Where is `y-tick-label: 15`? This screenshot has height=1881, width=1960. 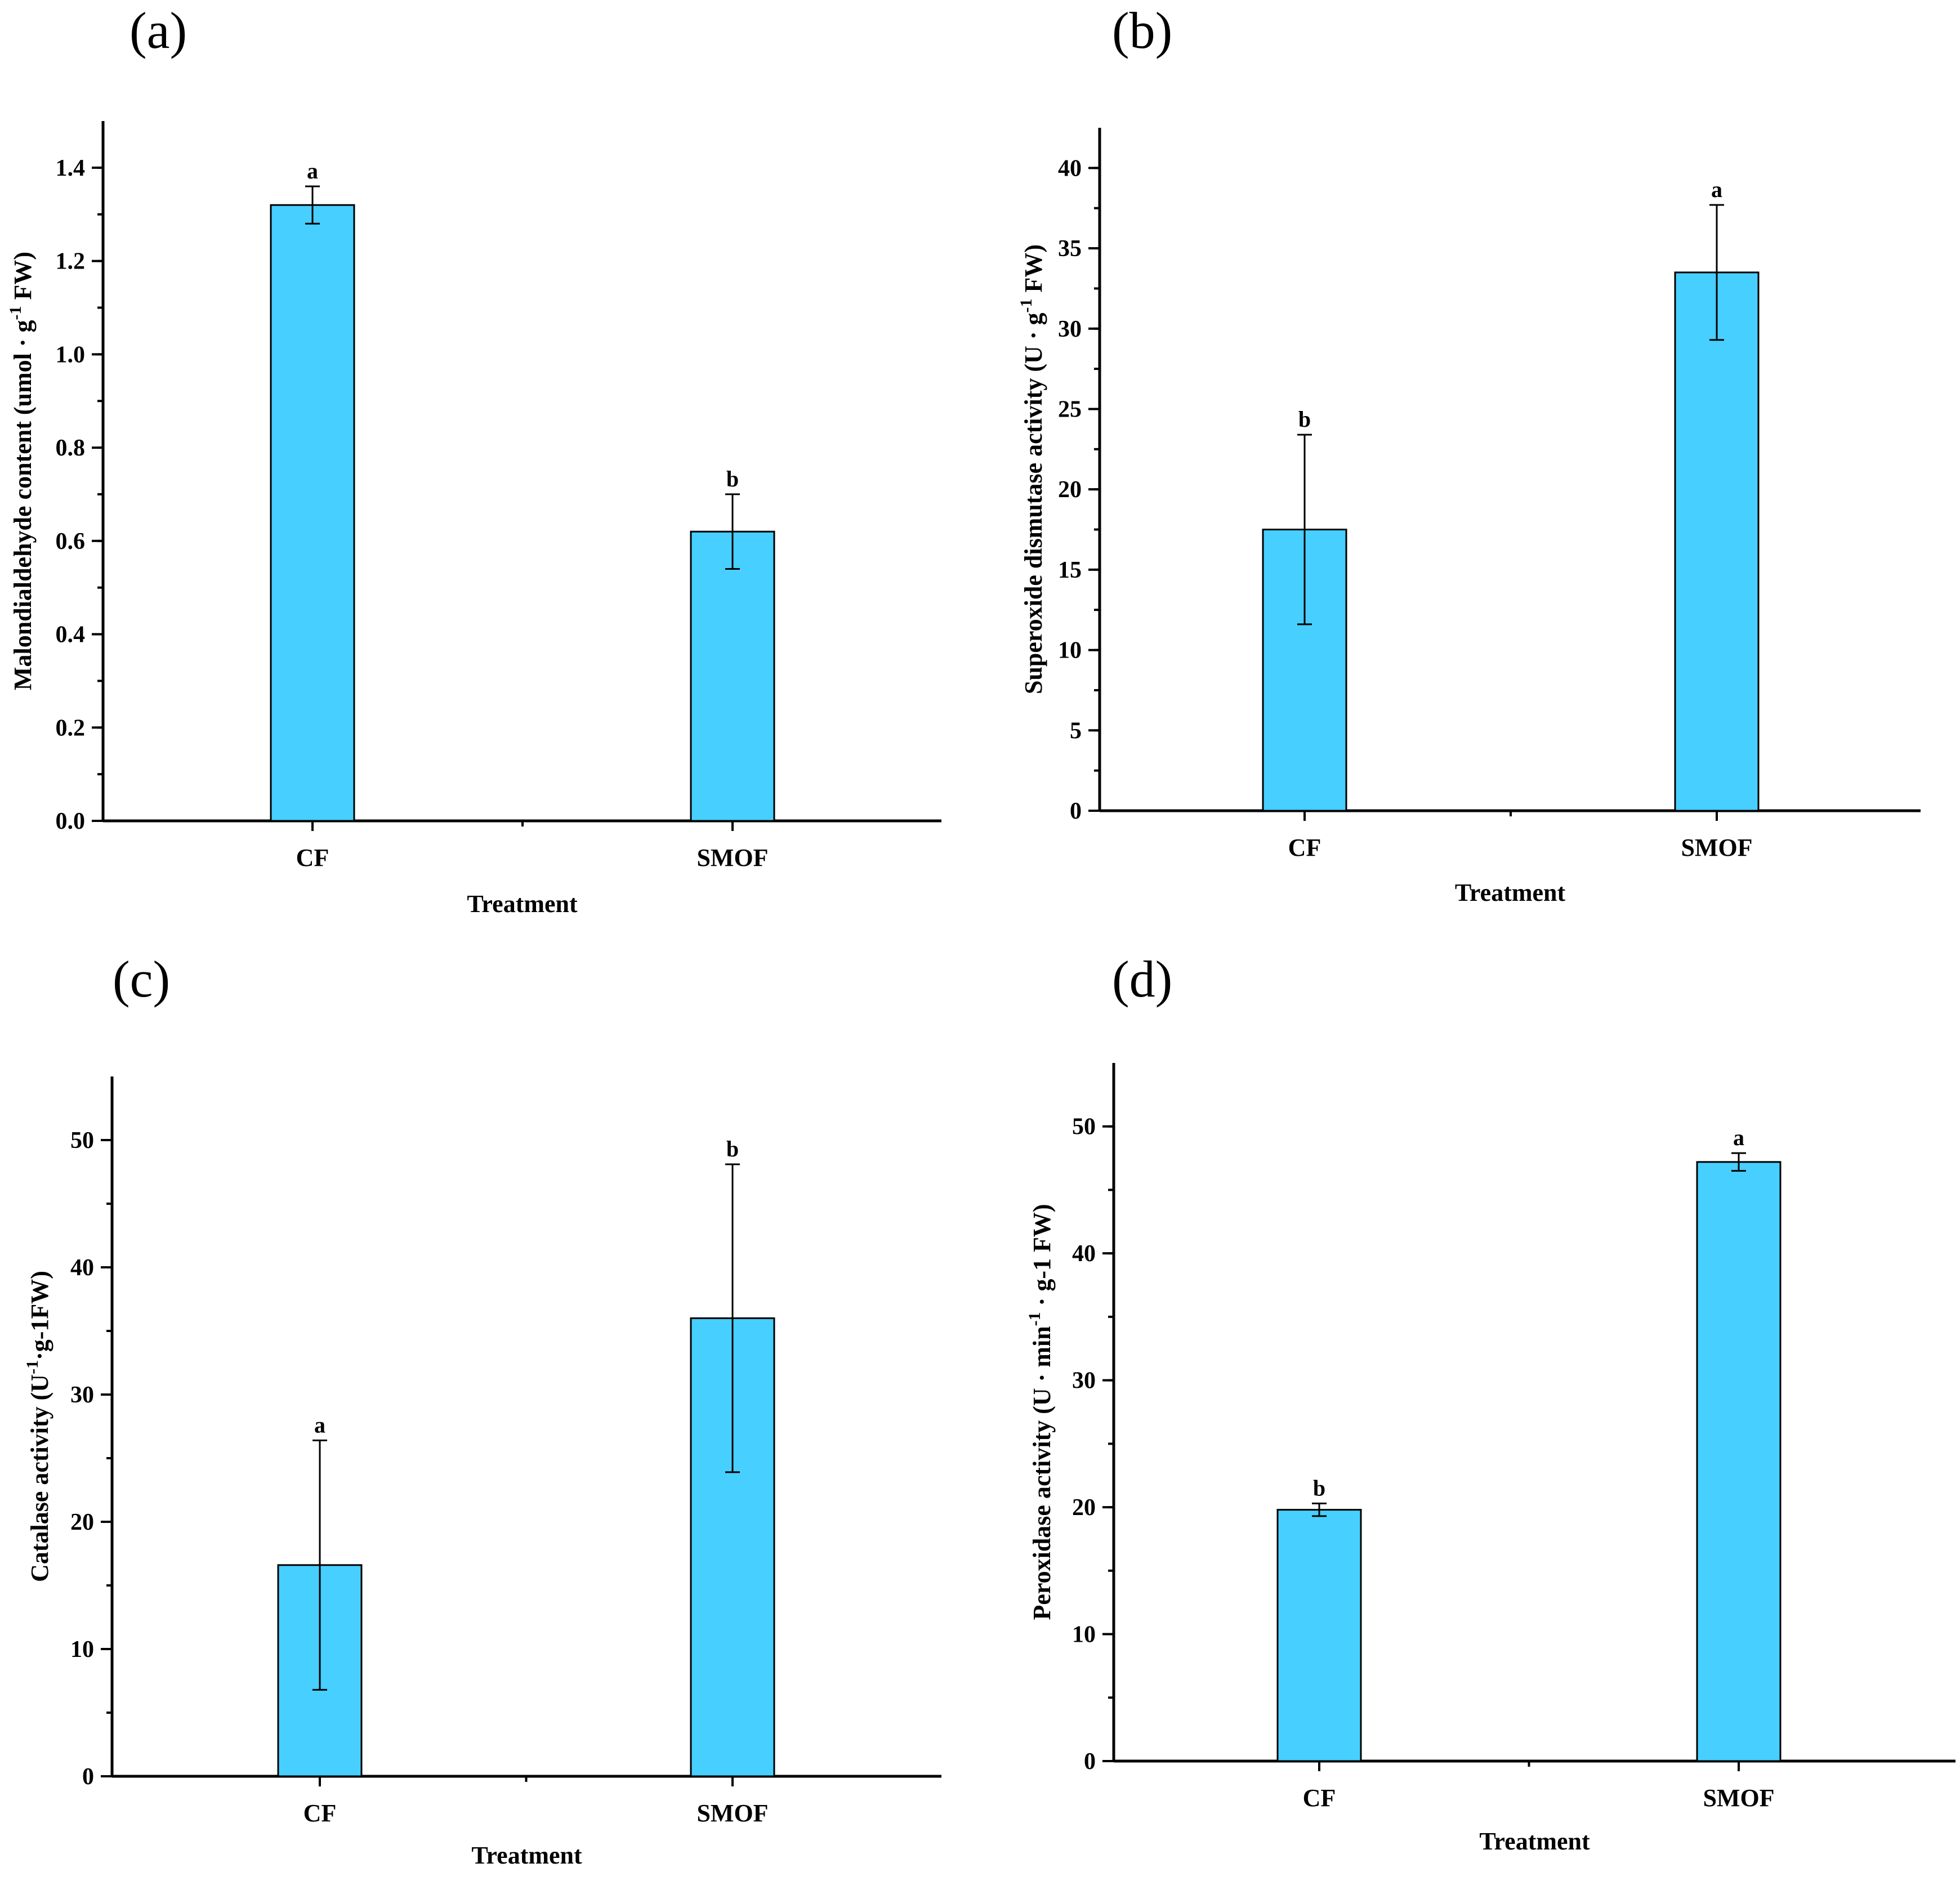
y-tick-label: 15 is located at coordinates (1070, 570).